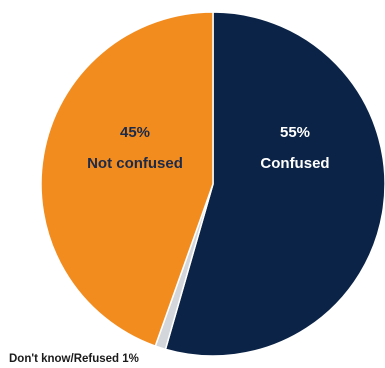  I want to click on confused-percent-label: 55%, so click(295, 132).